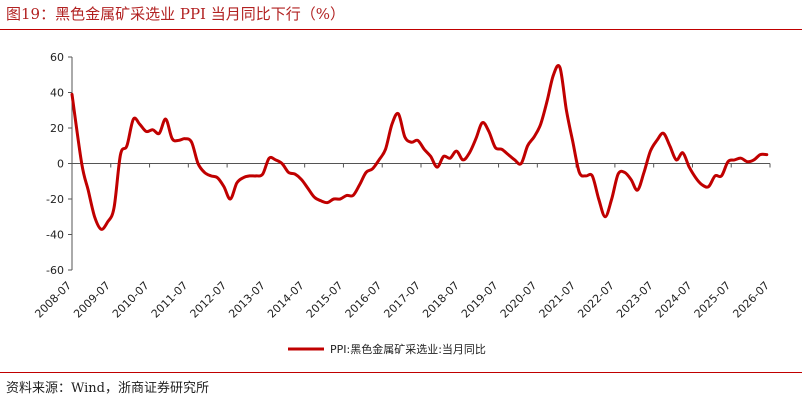  What do you see at coordinates (441, 300) in the screenshot?
I see `x-tick-label: 2018-07` at bounding box center [441, 300].